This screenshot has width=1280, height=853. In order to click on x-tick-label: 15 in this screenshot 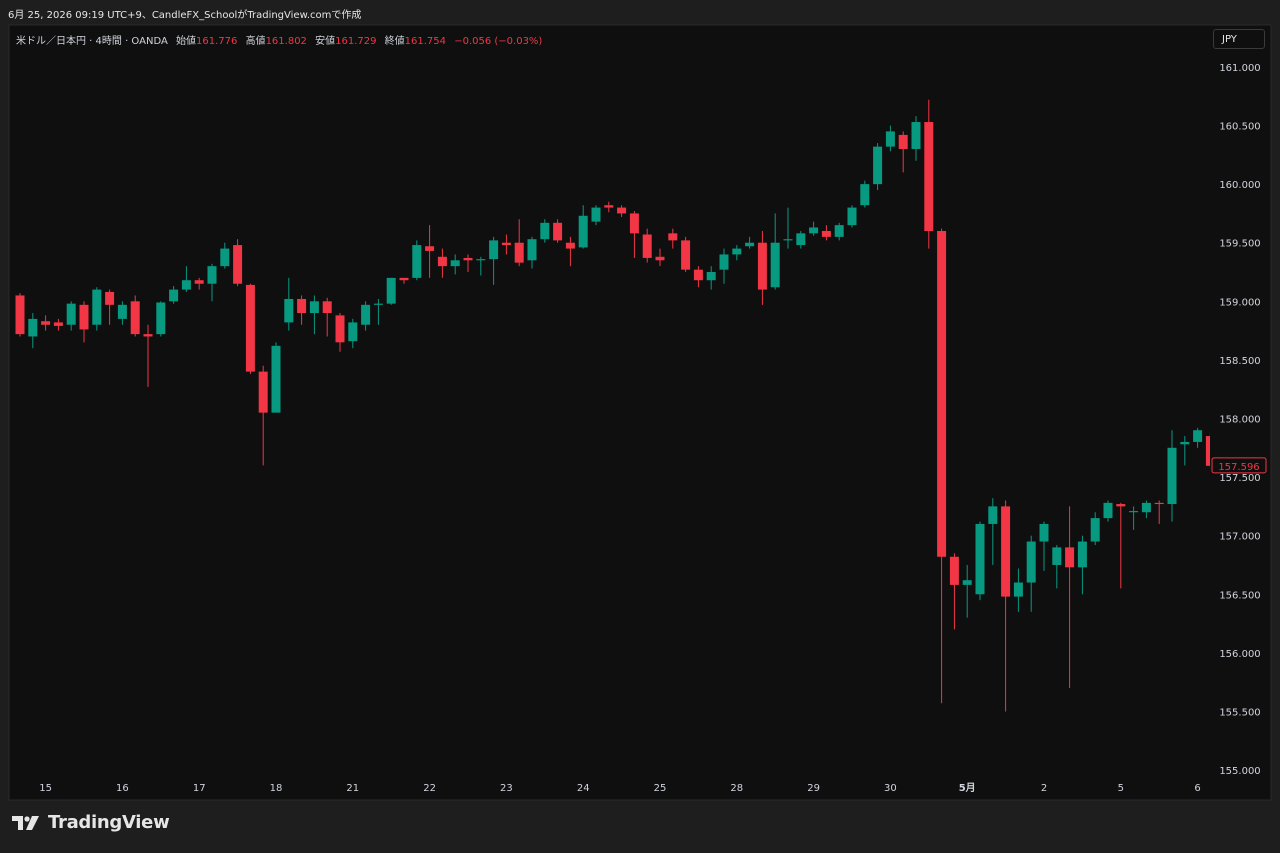, I will do `click(45, 788)`.